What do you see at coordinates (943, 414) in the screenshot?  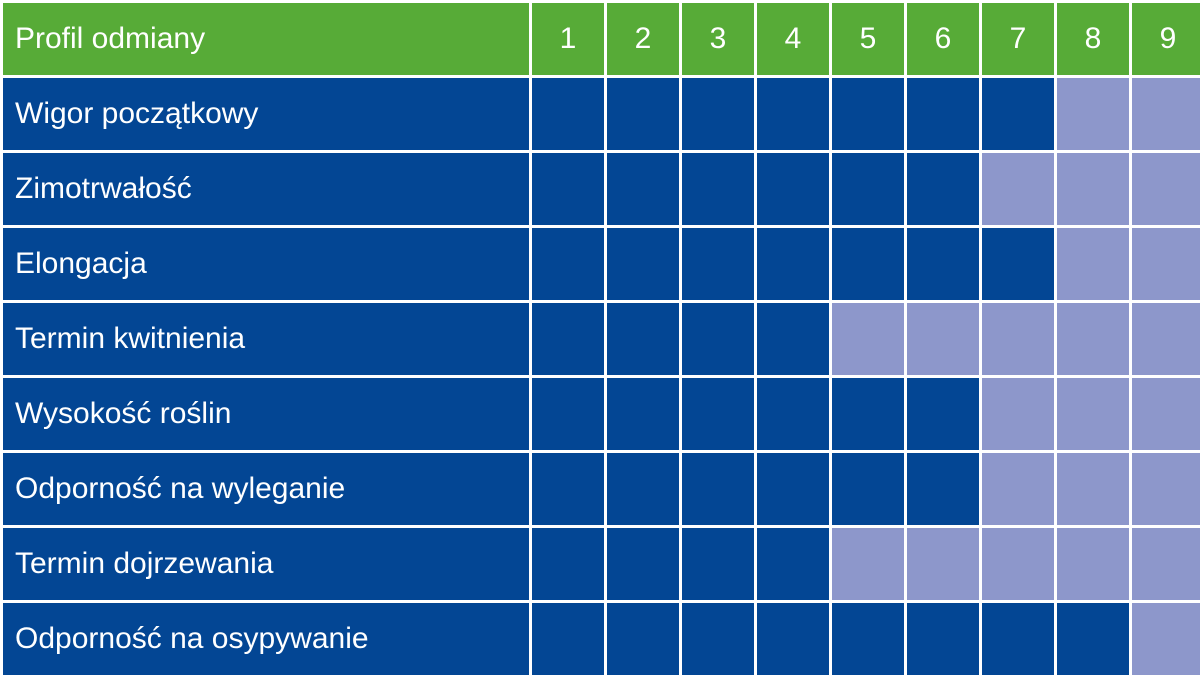 I see `filled-cell-r5-c6` at bounding box center [943, 414].